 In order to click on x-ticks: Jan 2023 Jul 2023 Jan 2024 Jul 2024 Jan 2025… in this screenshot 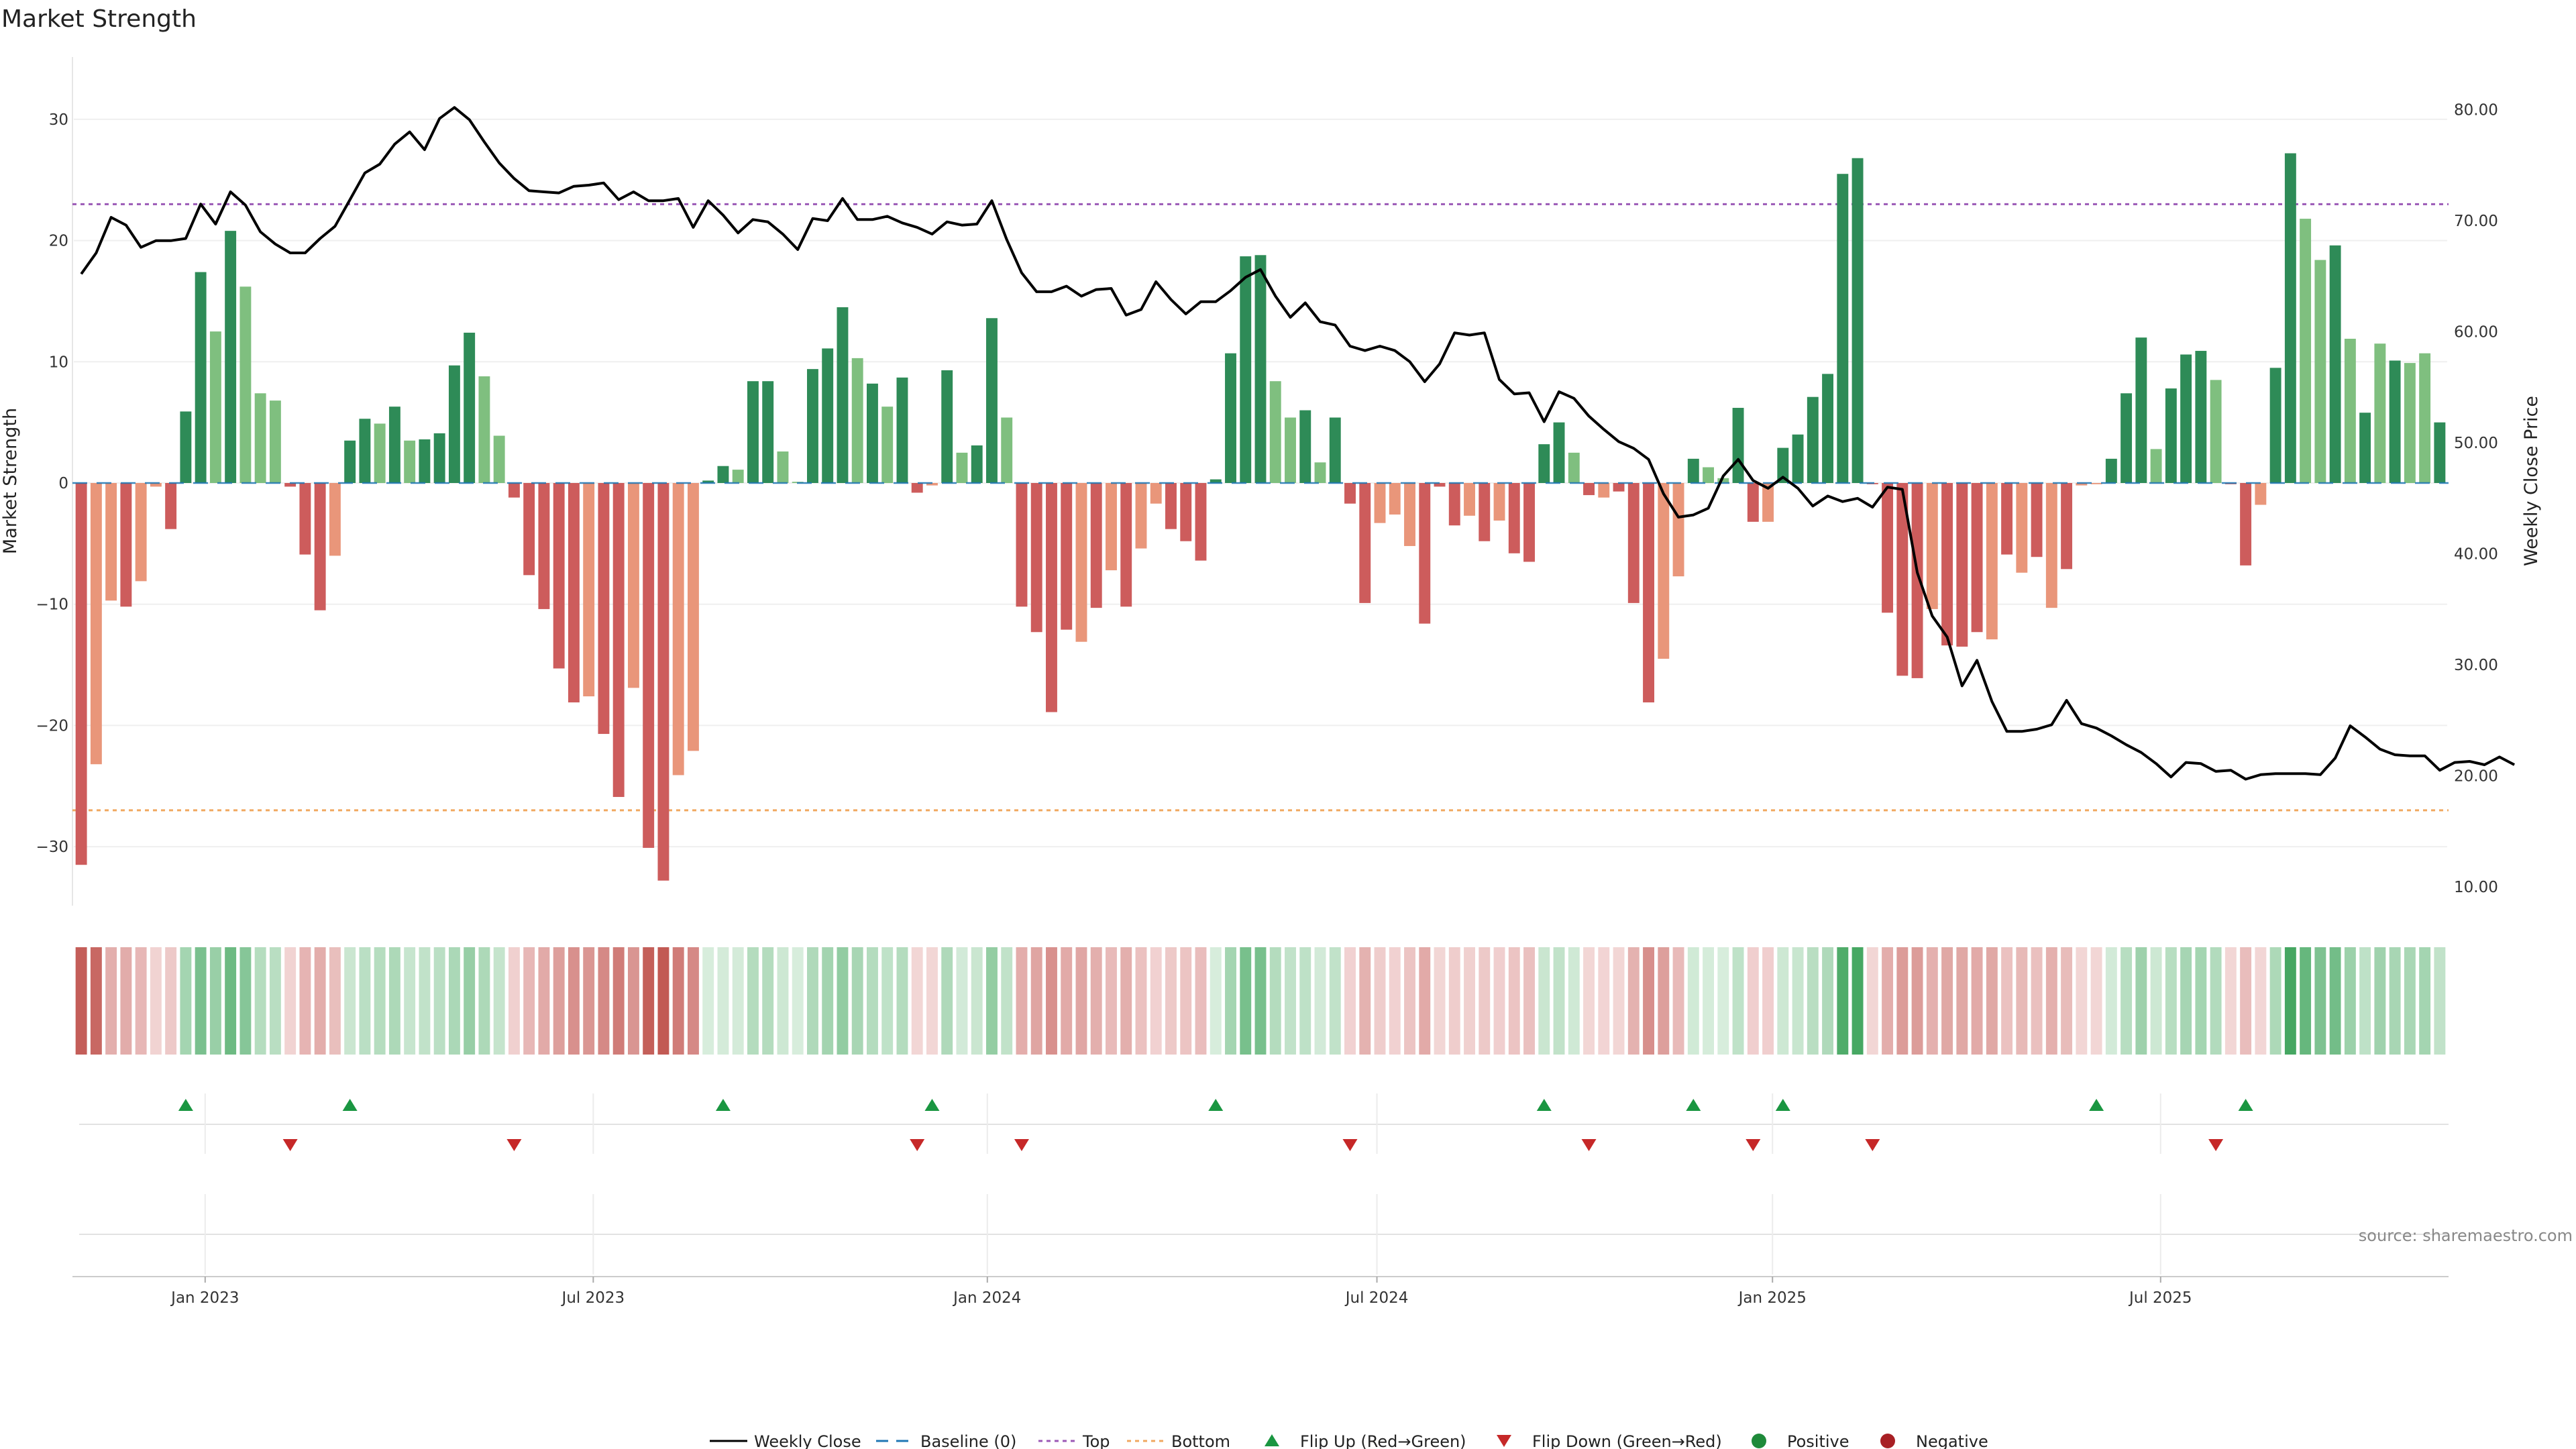, I will do `click(1181, 1292)`.